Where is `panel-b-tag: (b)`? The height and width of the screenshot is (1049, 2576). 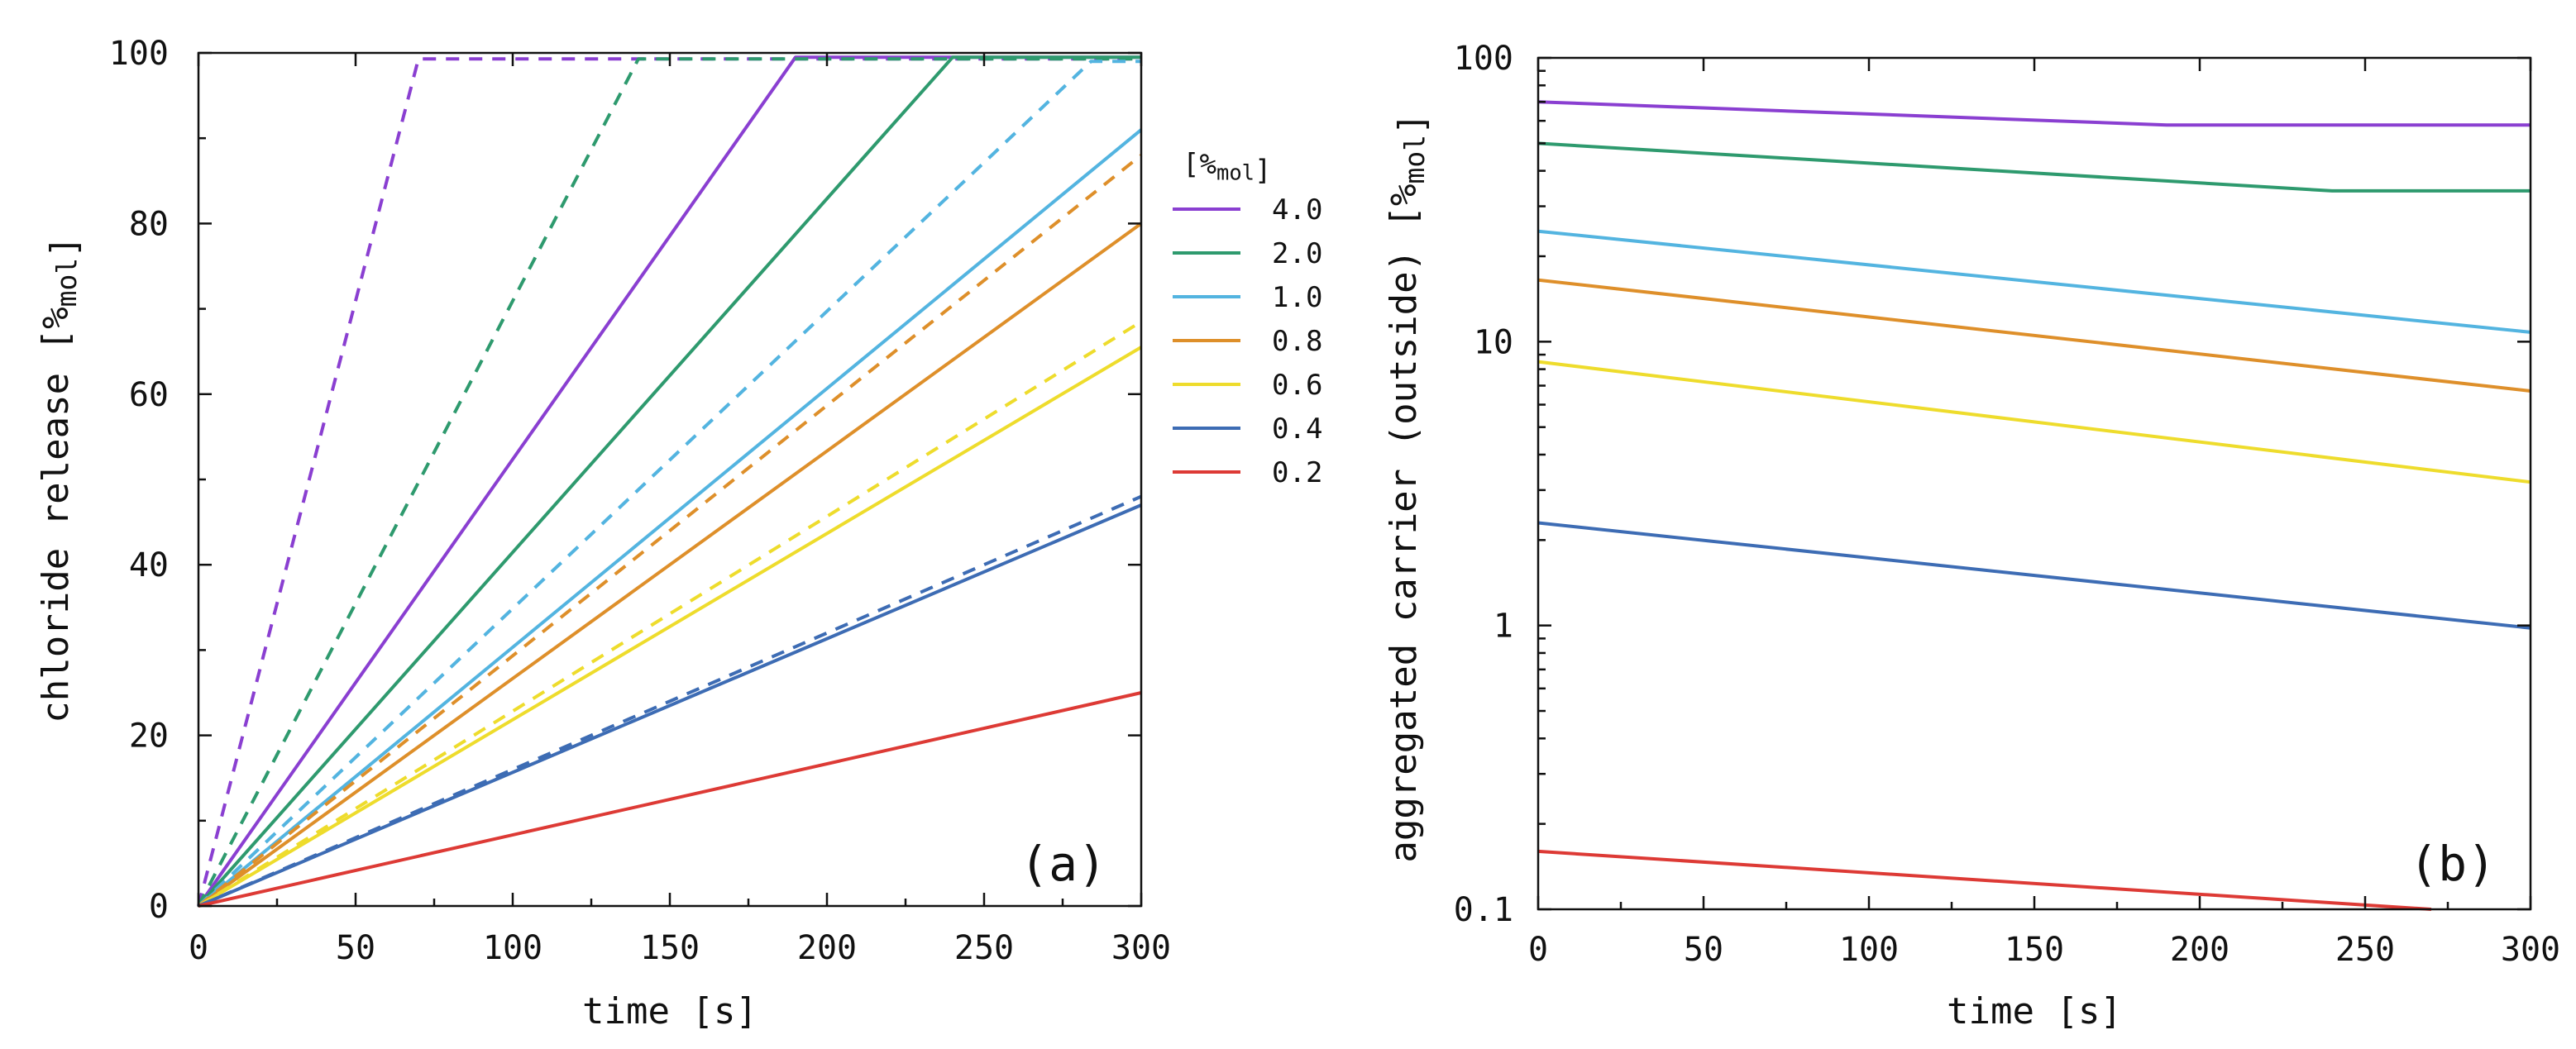 panel-b-tag: (b) is located at coordinates (2452, 864).